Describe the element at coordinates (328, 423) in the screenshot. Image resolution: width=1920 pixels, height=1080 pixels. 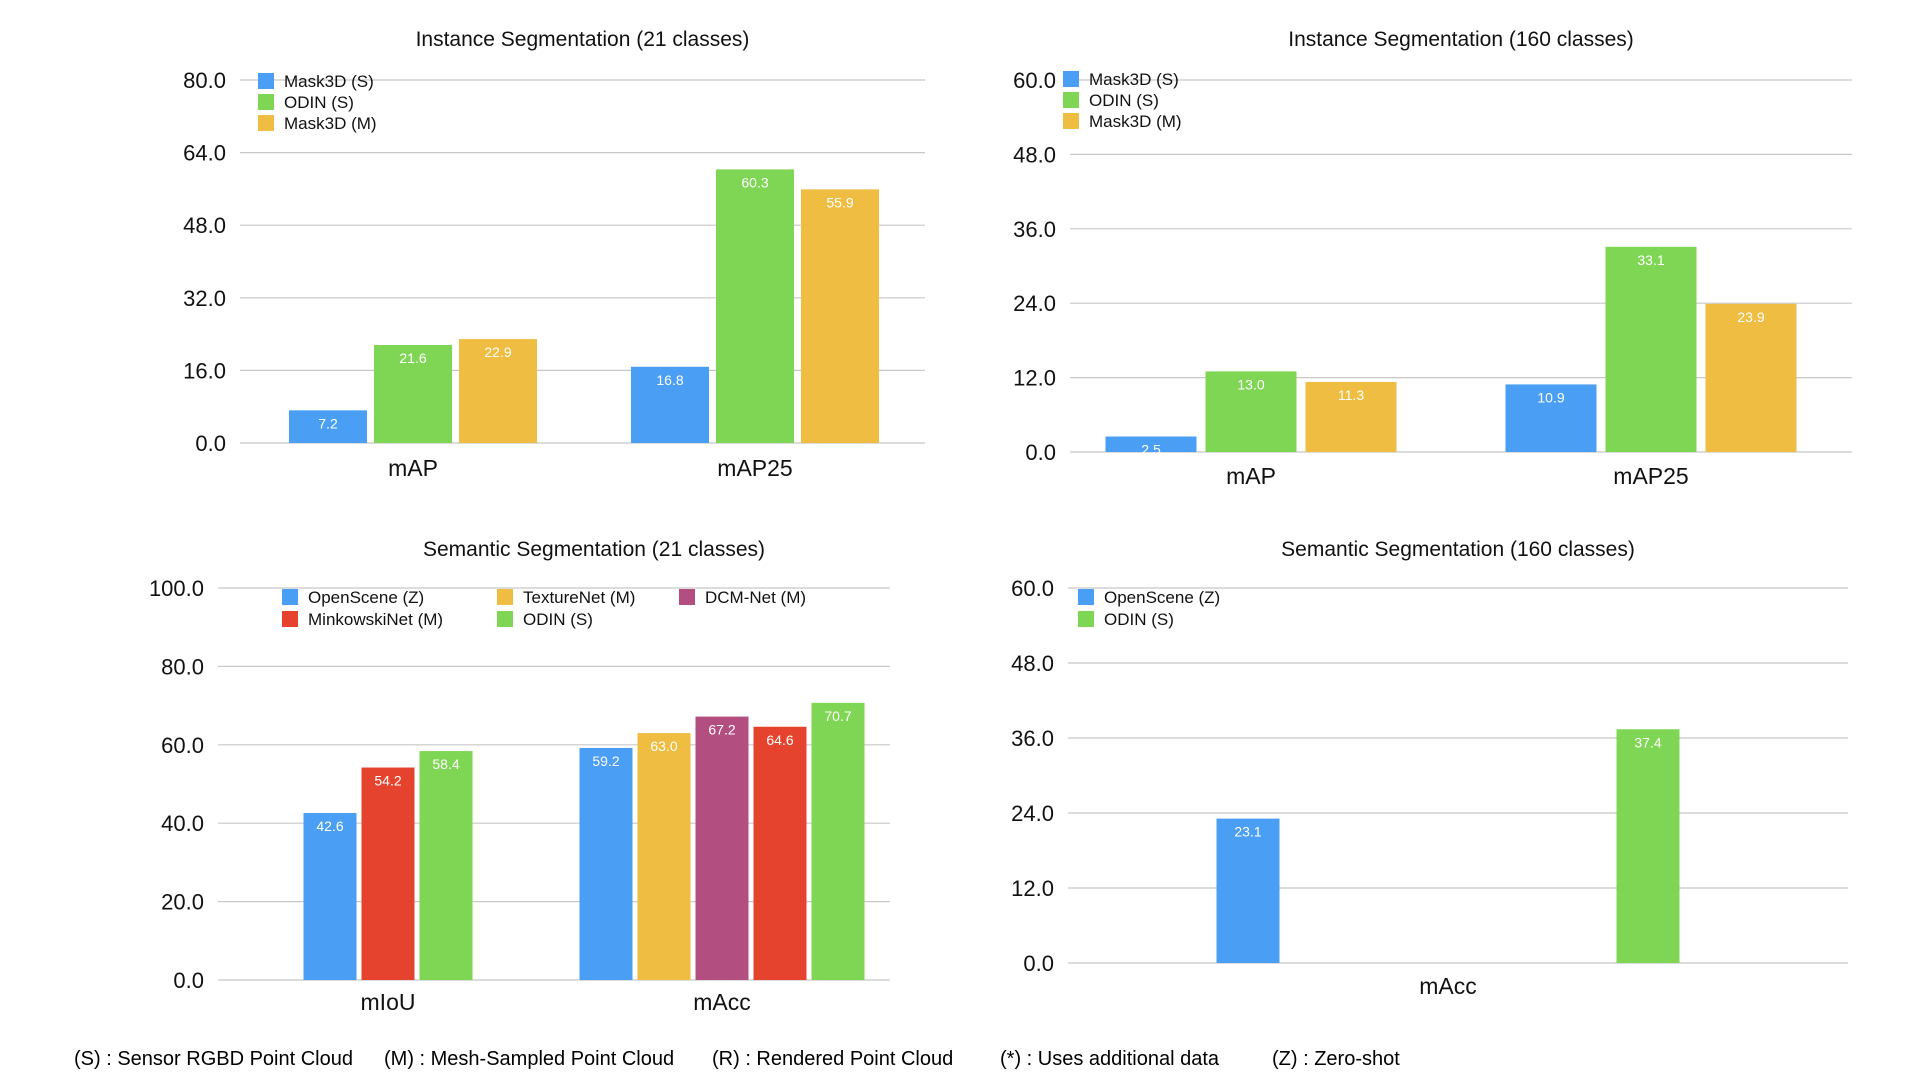
I see `data-label: 7.2` at that location.